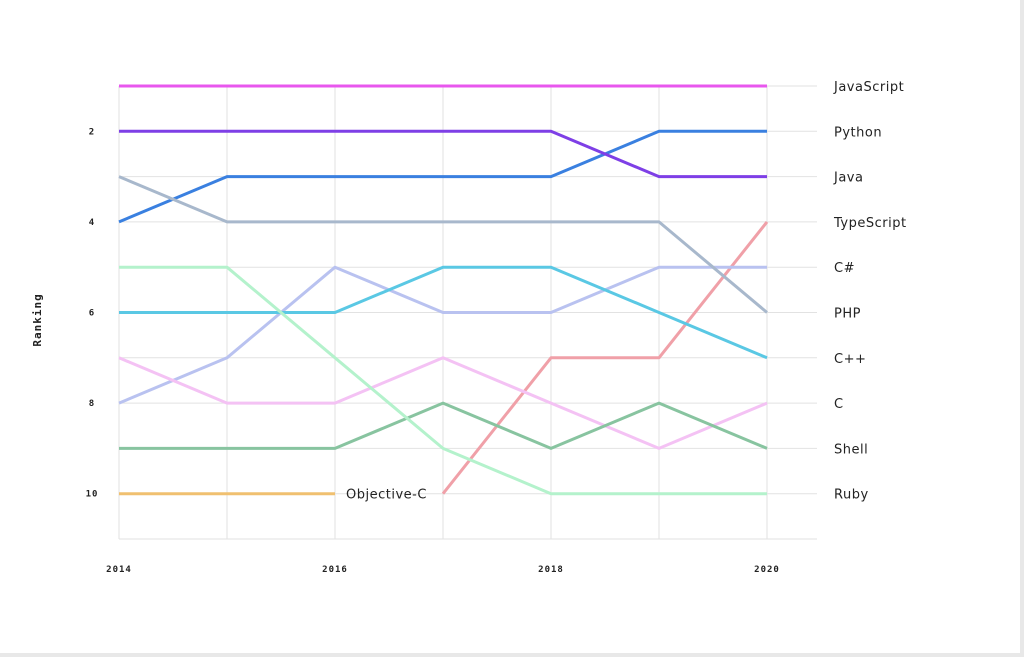 The height and width of the screenshot is (657, 1024). I want to click on x-tick-label: 2020, so click(767, 570).